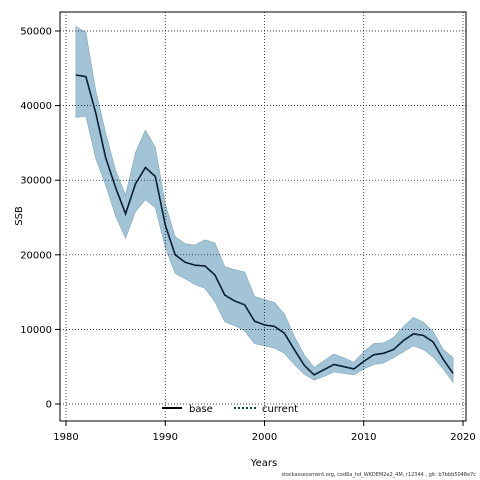 The height and width of the screenshot is (480, 480). I want to click on x-tick-label-2020: 2020, so click(462, 437).